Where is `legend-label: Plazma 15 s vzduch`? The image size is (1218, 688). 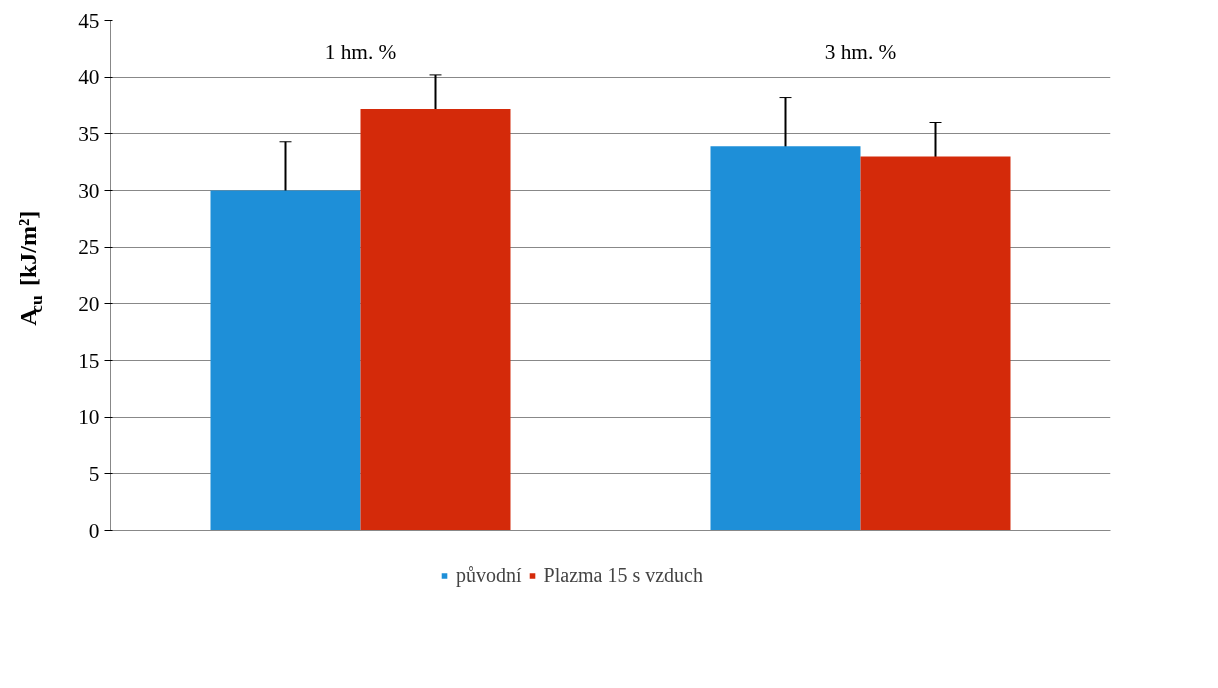
legend-label: Plazma 15 s vzduch is located at coordinates (623, 575).